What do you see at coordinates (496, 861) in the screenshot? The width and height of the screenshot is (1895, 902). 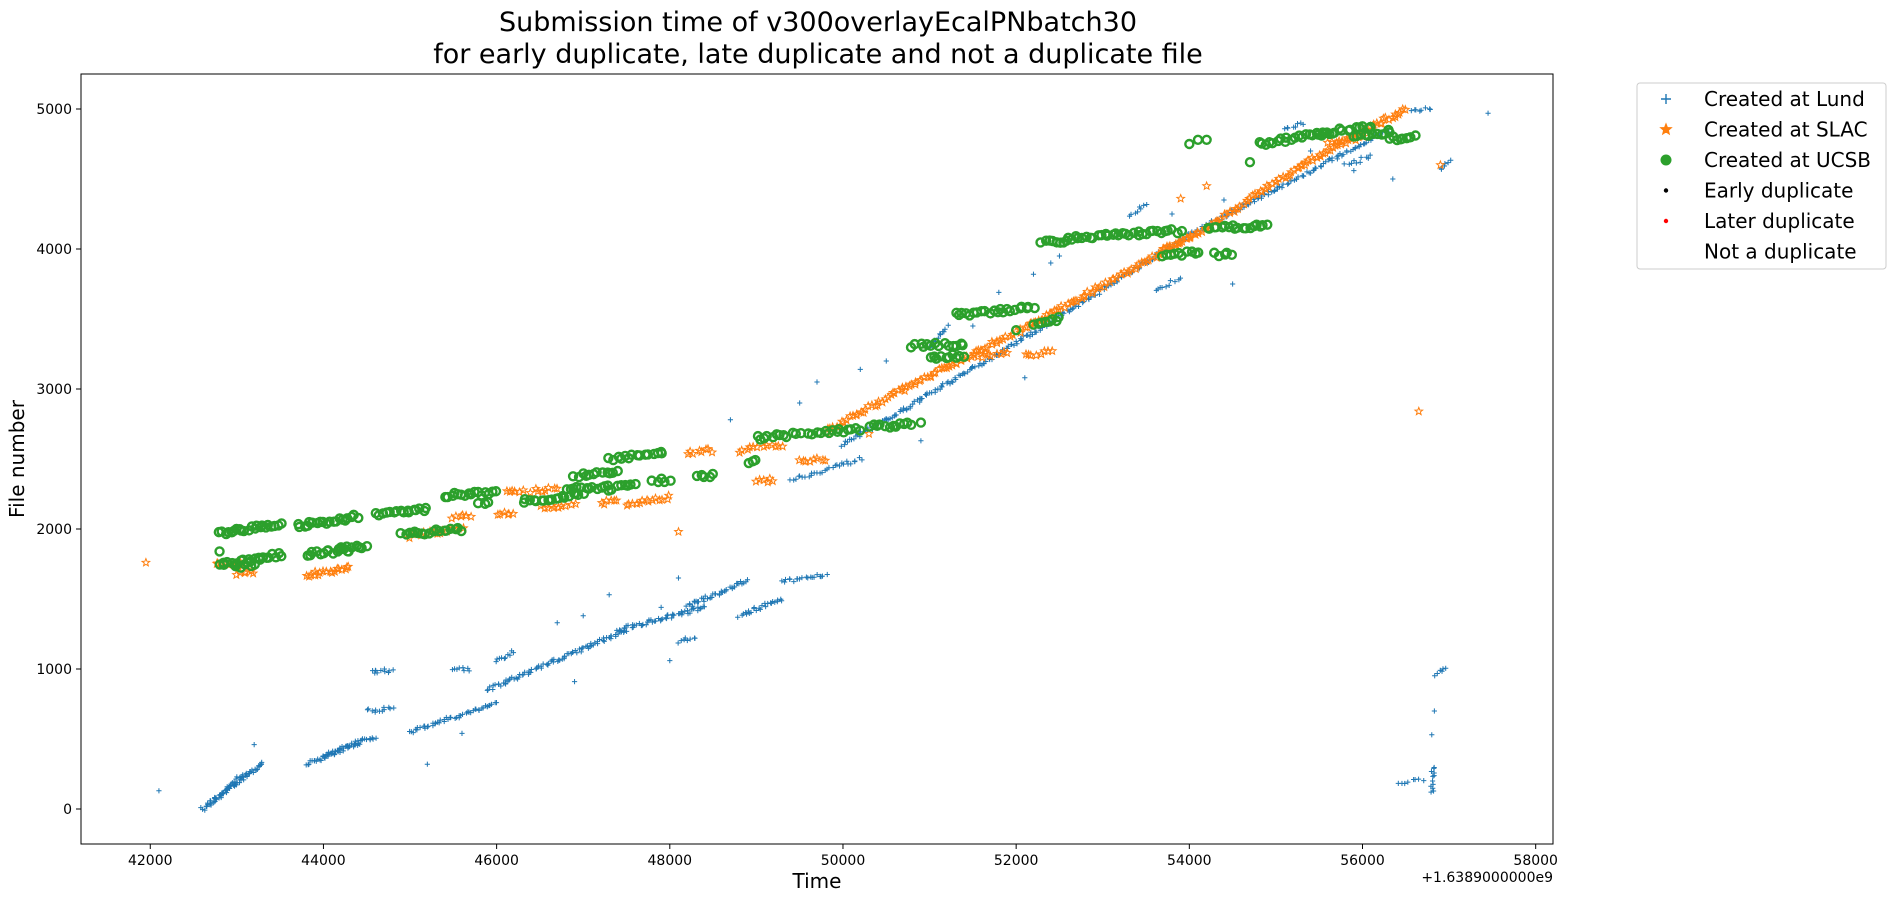 I see `x-tick-label: 46000` at bounding box center [496, 861].